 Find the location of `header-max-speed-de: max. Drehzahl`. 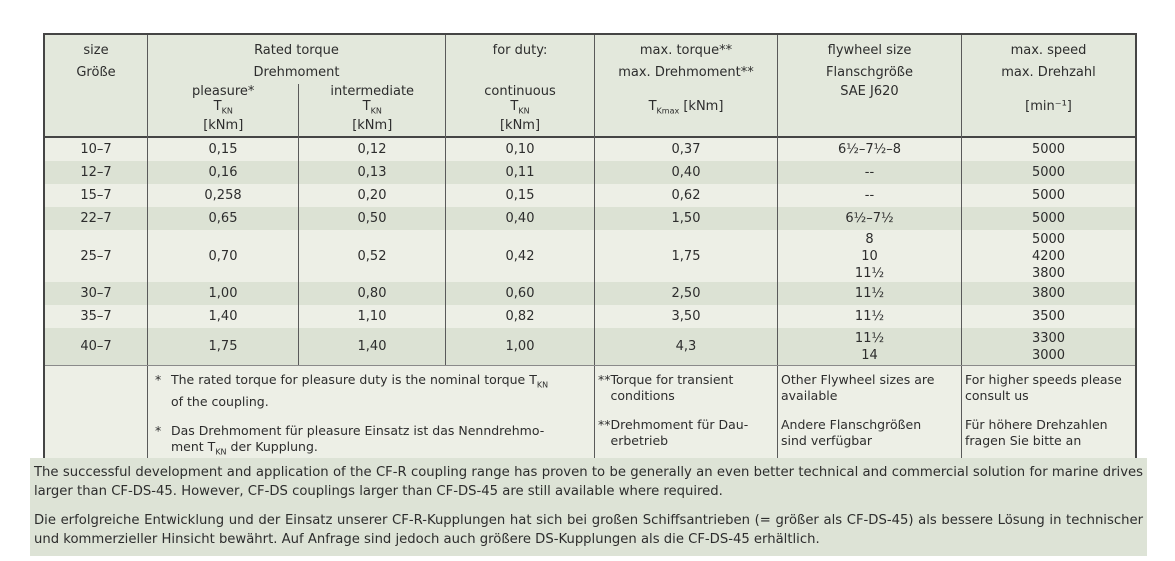

header-max-speed-de: max. Drehzahl is located at coordinates (1048, 72).